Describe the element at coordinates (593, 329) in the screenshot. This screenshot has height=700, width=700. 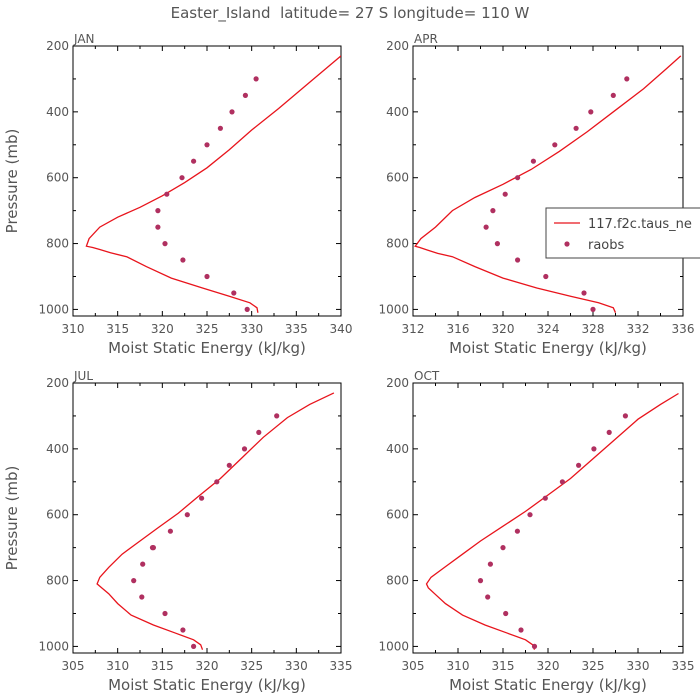
I see `x-tick-label: 328` at that location.